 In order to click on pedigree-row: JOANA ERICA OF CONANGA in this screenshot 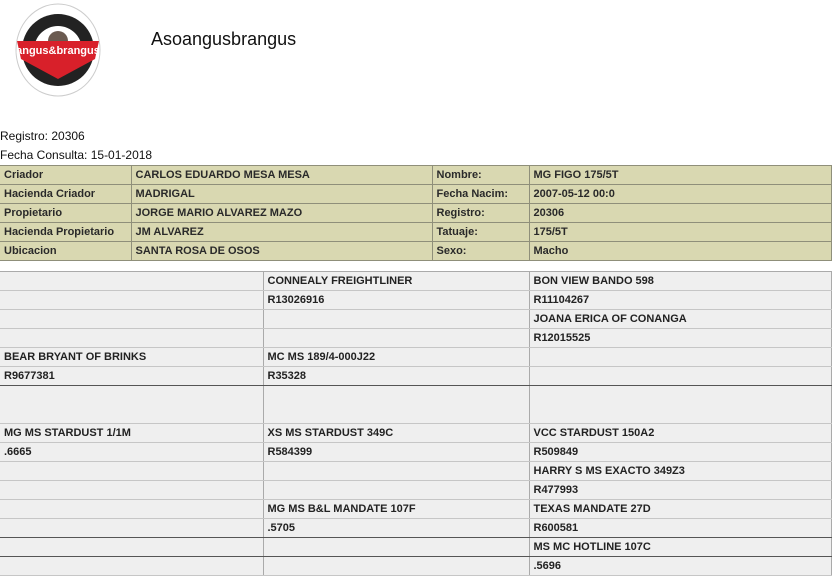, I will do `click(416, 319)`.